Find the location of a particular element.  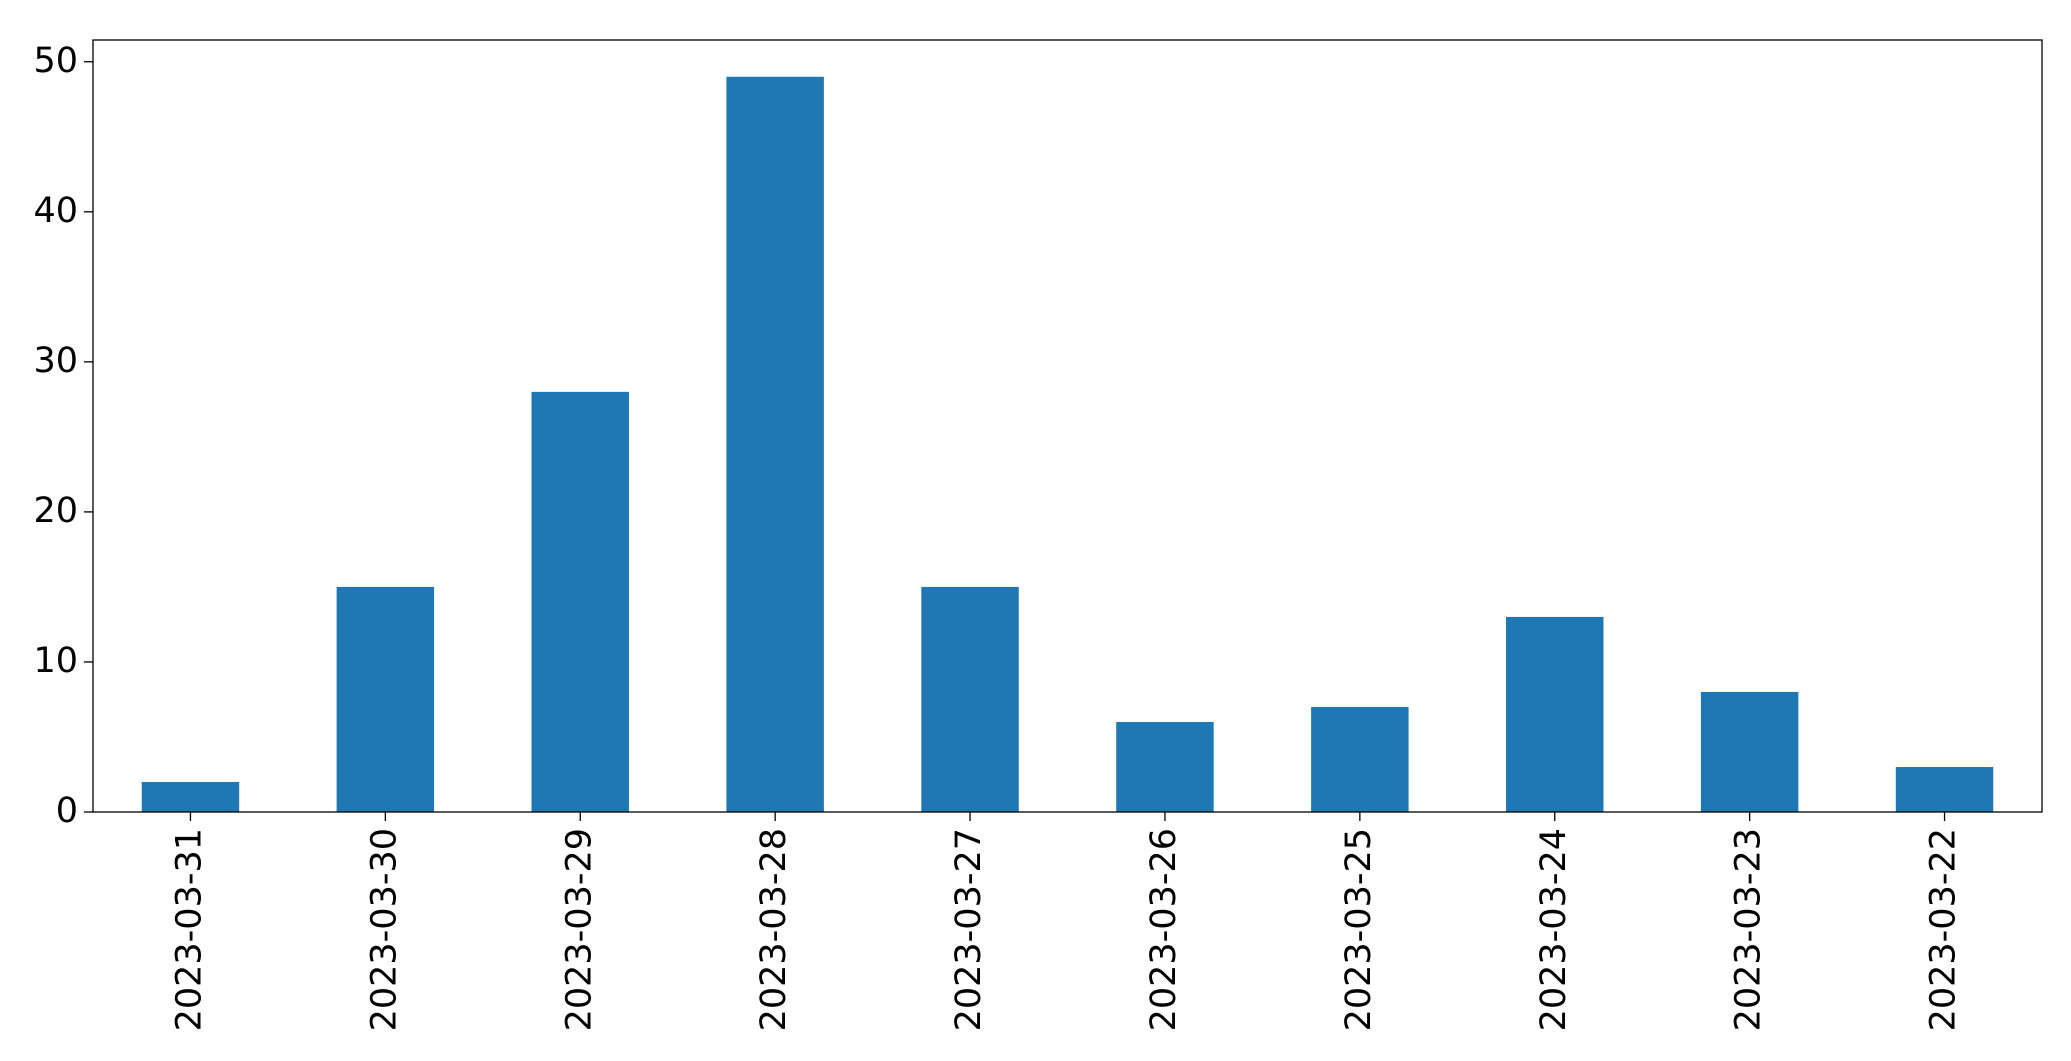

x-tick-label: 2023-03-31 is located at coordinates (189, 929).